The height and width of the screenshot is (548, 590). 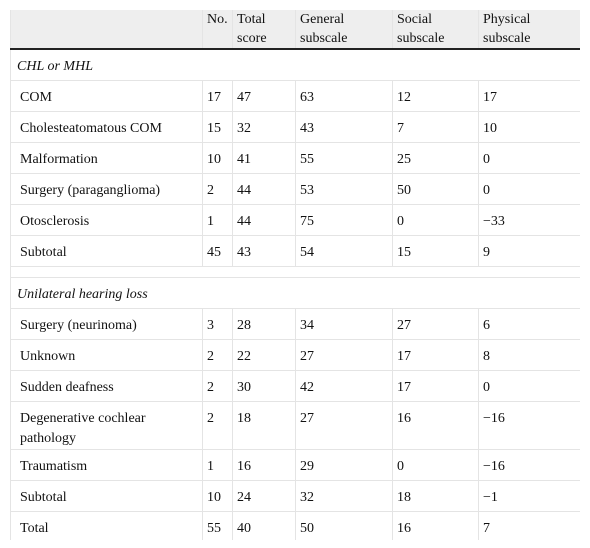 What do you see at coordinates (106, 324) in the screenshot?
I see `row-label: Surgery (neurinoma)` at bounding box center [106, 324].